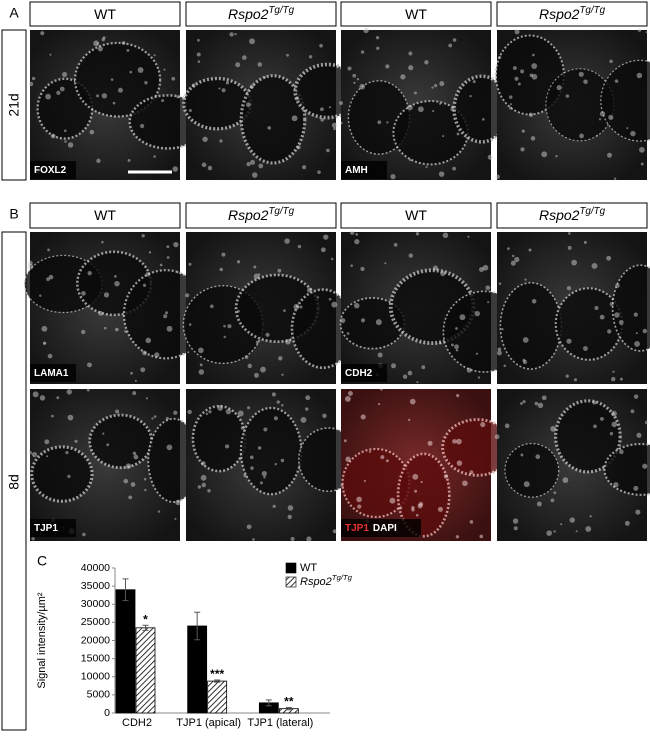 The width and height of the screenshot is (650, 737). What do you see at coordinates (95, 568) in the screenshot?
I see `y-tick-label: 40000` at bounding box center [95, 568].